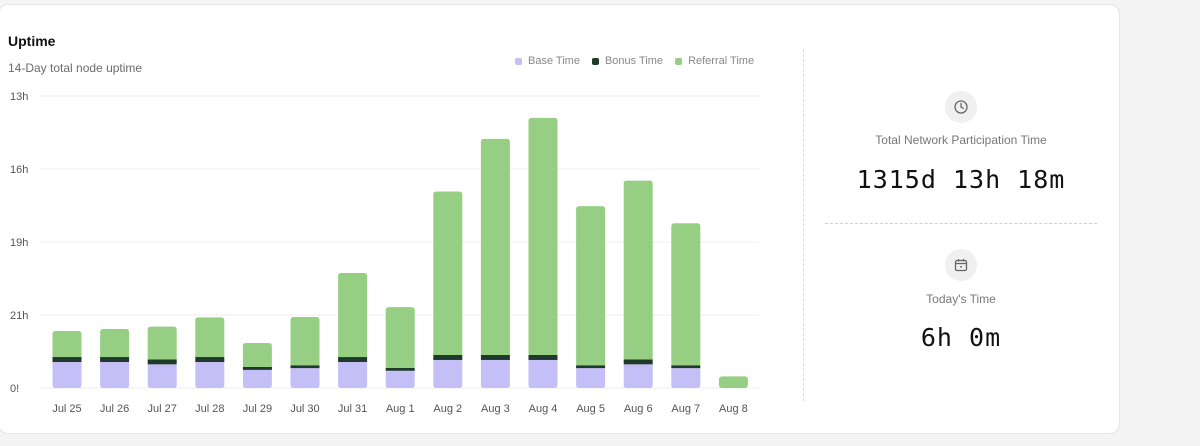 Image resolution: width=1200 pixels, height=446 pixels. Describe the element at coordinates (304, 409) in the screenshot. I see `x-tick-label: Jul 30` at that location.